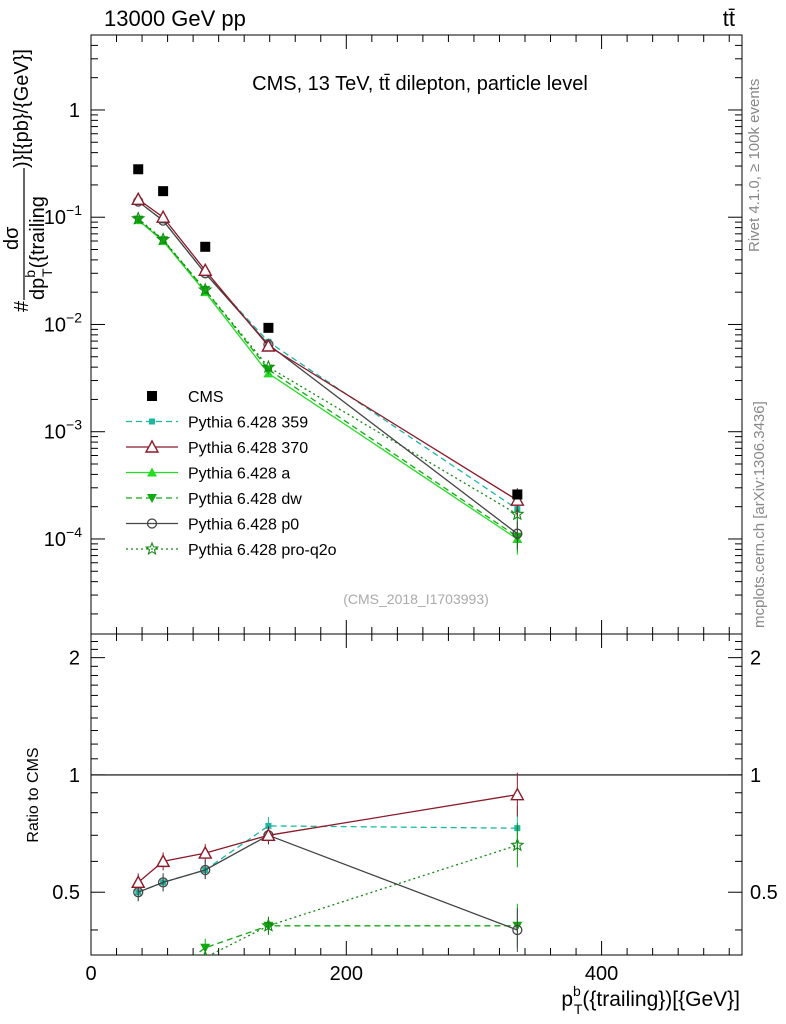  Describe the element at coordinates (22, 306) in the screenshot. I see `y-label-hash: #` at that location.